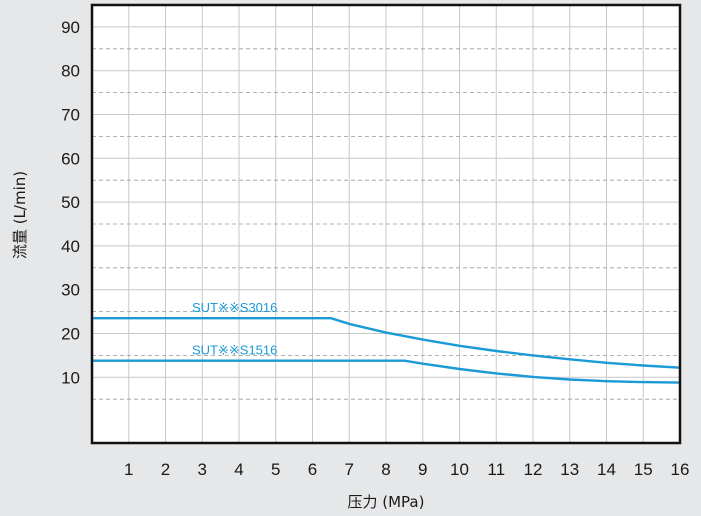  What do you see at coordinates (496, 469) in the screenshot?
I see `x-tick-label: 11` at bounding box center [496, 469].